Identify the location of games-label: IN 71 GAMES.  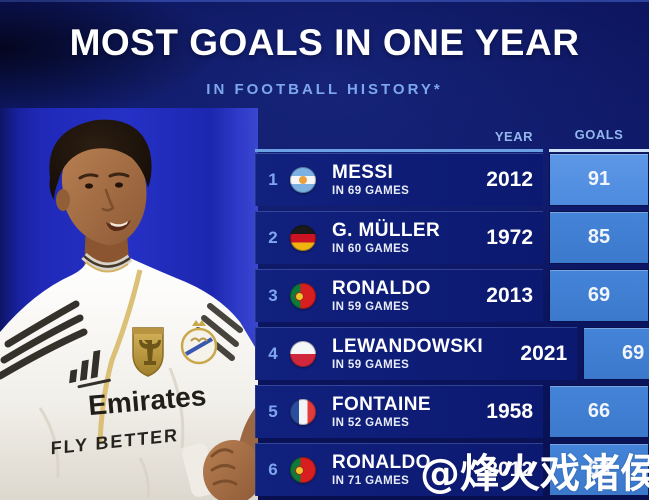
(371, 481).